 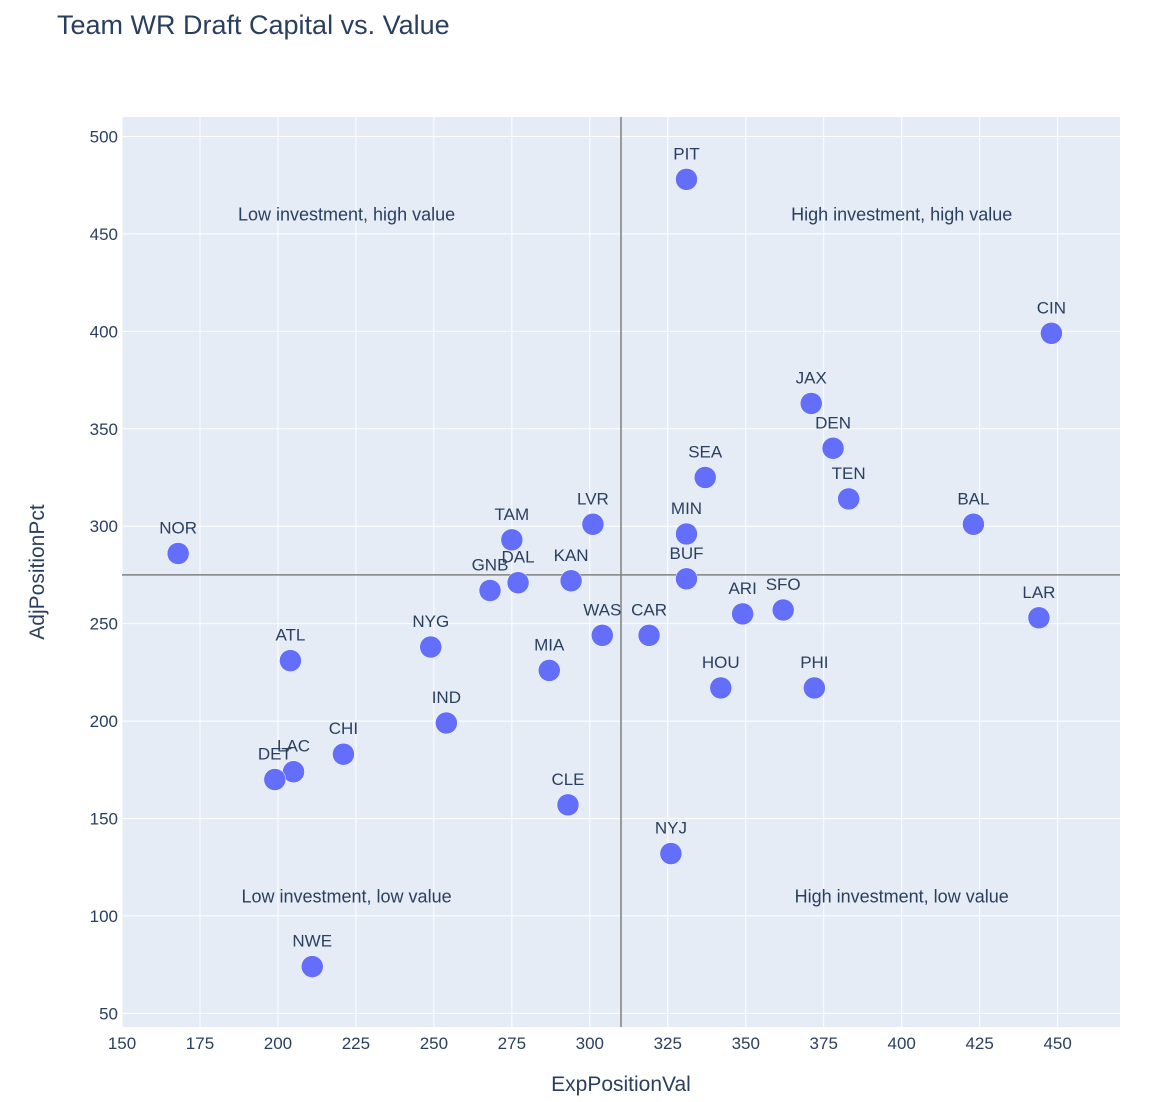 What do you see at coordinates (549, 658) in the screenshot?
I see `data-point-mia: MIA` at bounding box center [549, 658].